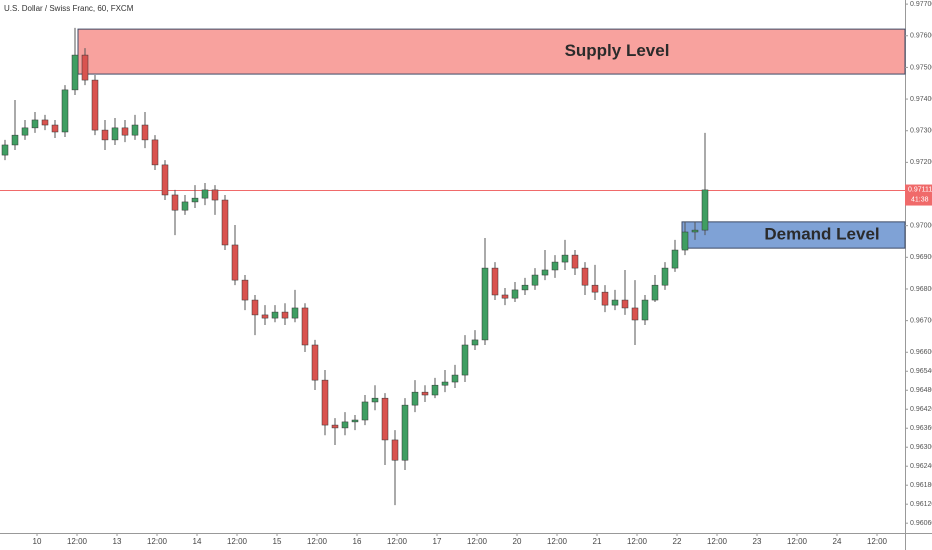 The width and height of the screenshot is (932, 550). Describe the element at coordinates (920, 189) in the screenshot. I see `last-price-label: 0.97111` at that location.